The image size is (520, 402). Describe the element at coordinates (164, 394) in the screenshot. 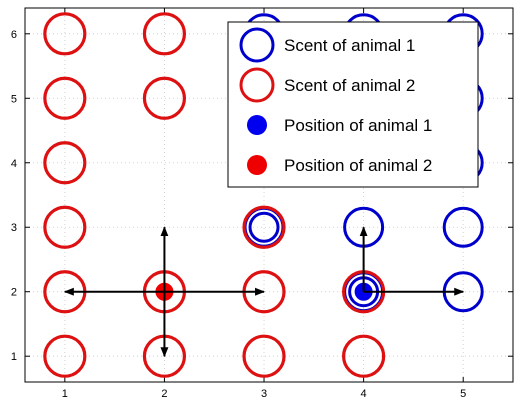

I see `x-tick-label: 2` at that location.